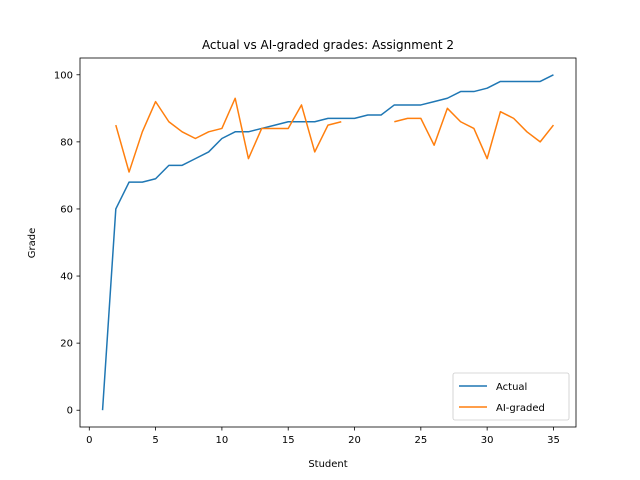  Describe the element at coordinates (520, 408) in the screenshot. I see `legend-label: AI-graded` at that location.